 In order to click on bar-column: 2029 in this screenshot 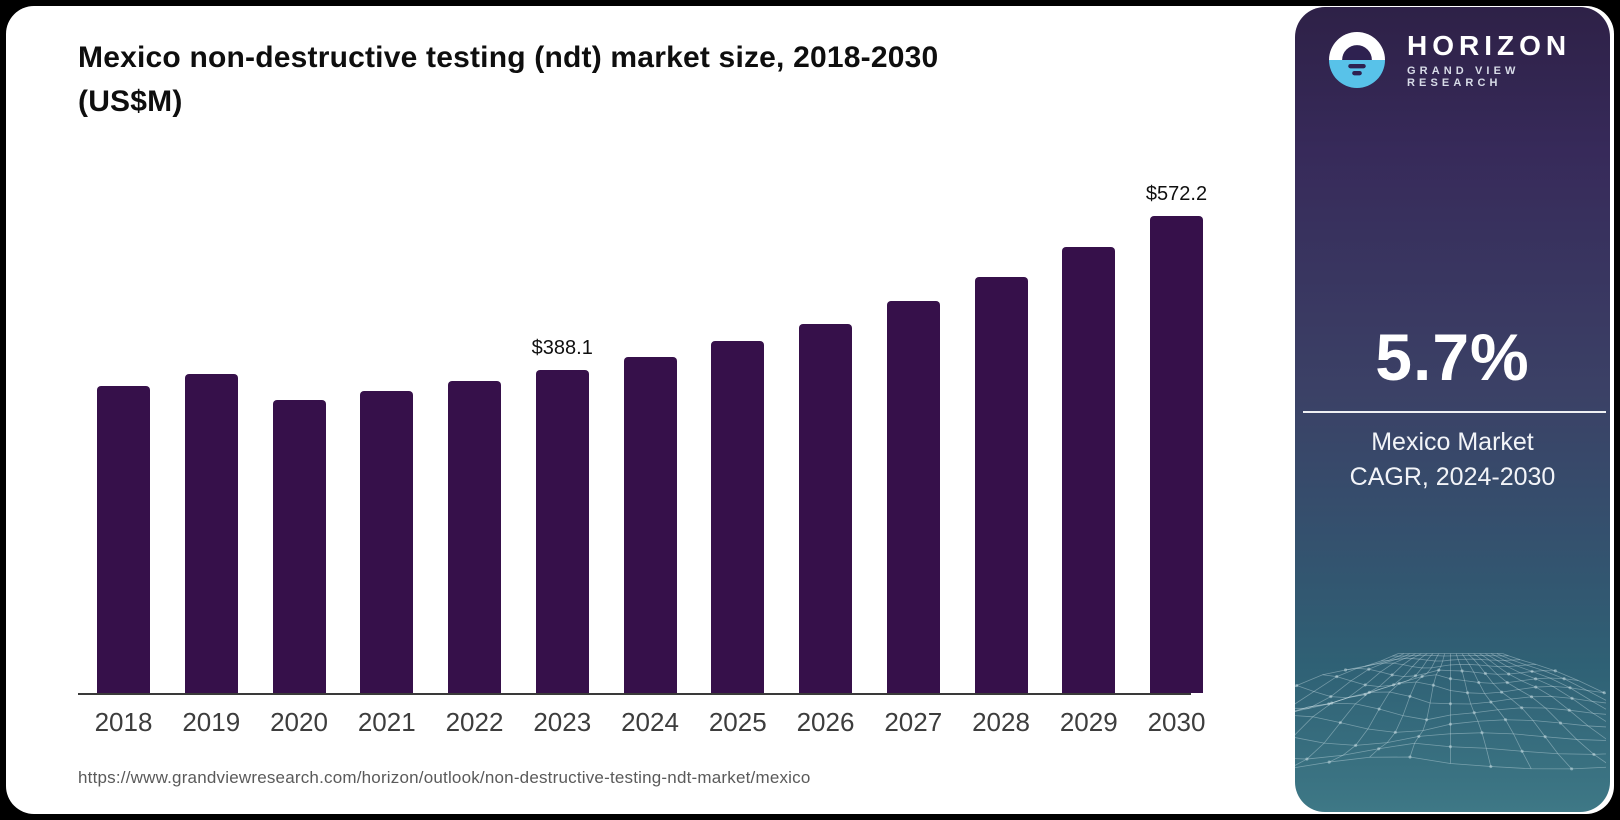, I will do `click(1089, 450)`.